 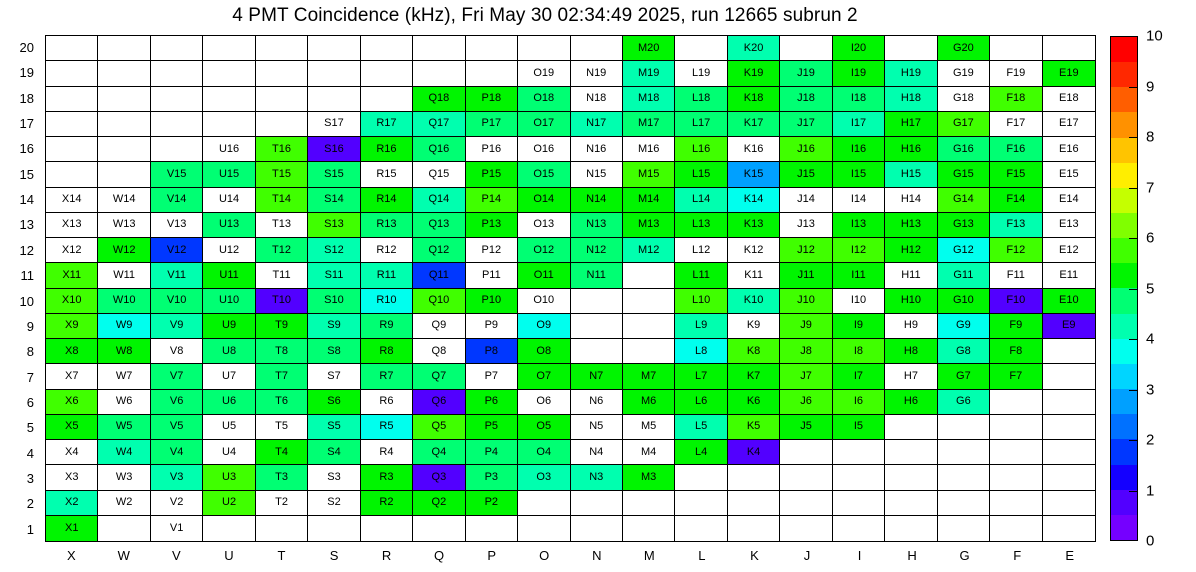 What do you see at coordinates (544, 276) in the screenshot?
I see `heatmap-cell-o11: O11` at bounding box center [544, 276].